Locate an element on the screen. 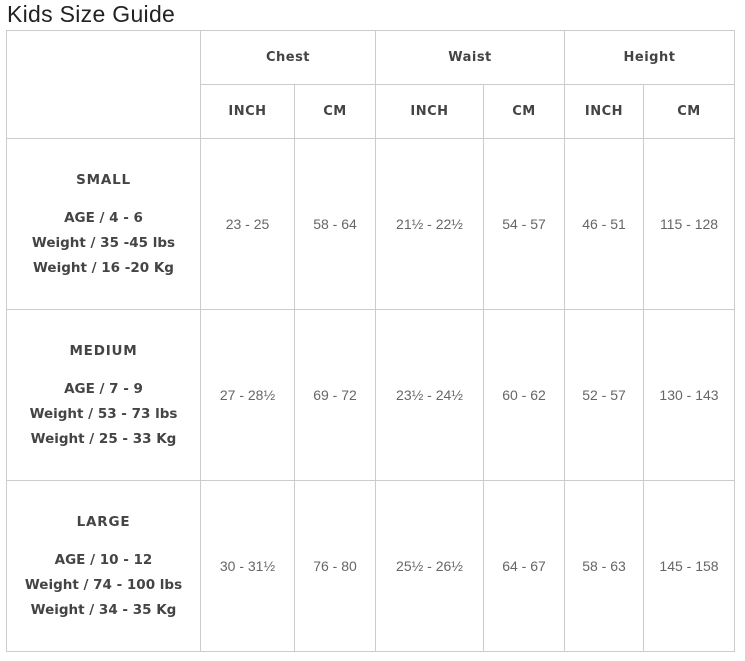 Image resolution: width=745 pixels, height=661 pixels. measurement-cell: 23½ - 24½ is located at coordinates (429, 395).